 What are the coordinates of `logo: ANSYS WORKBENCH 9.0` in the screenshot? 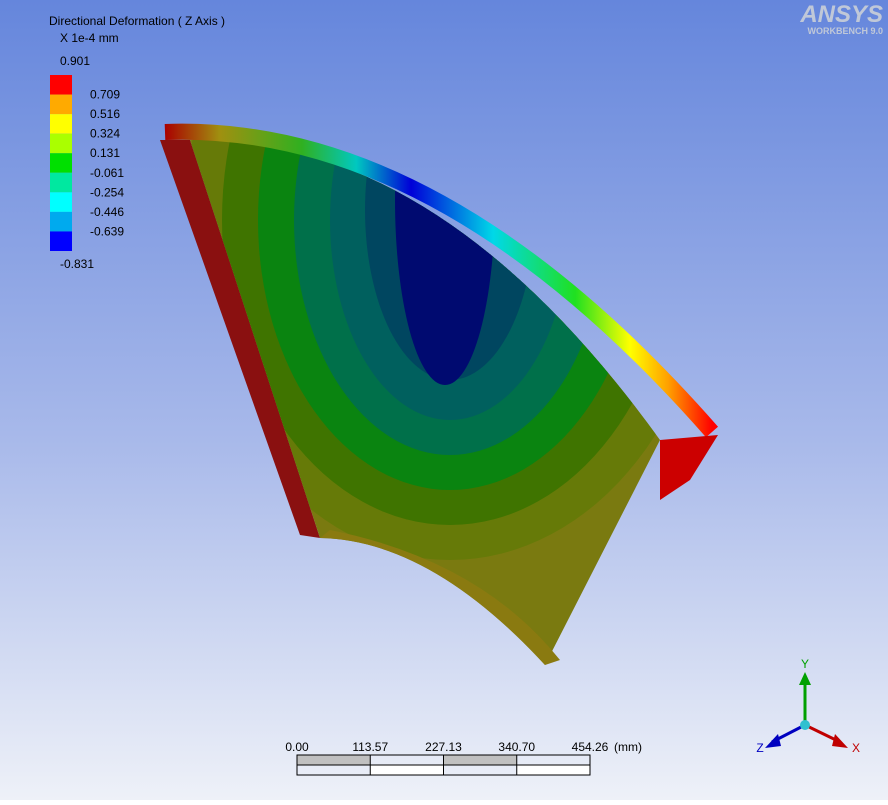 It's located at (841, 18).